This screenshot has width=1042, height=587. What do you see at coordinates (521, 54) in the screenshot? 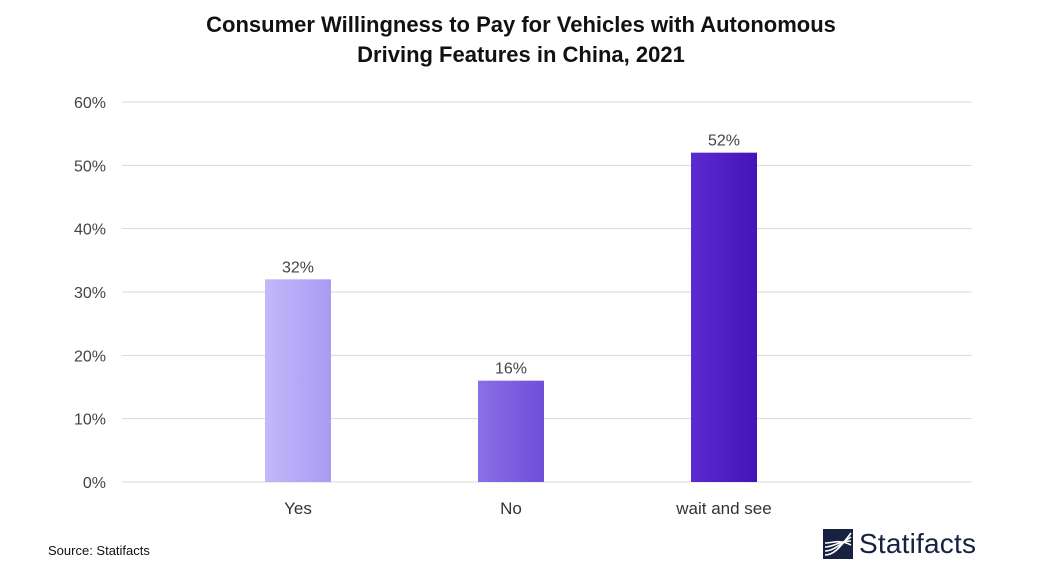
I see `chart-title-line-2: Driving Features in China, 2021` at bounding box center [521, 54].